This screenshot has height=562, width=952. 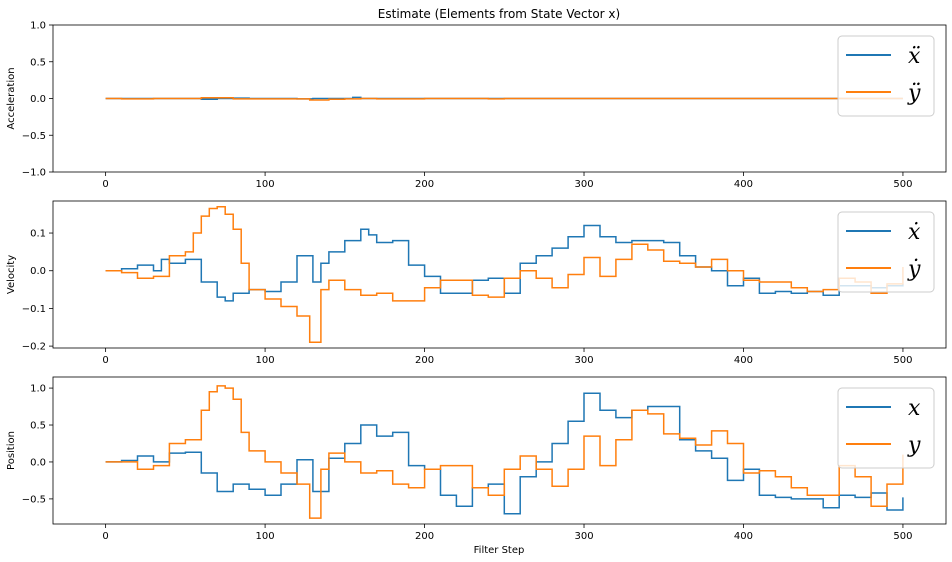 What do you see at coordinates (11, 98) in the screenshot?
I see `y-axis-label: Acceleration` at bounding box center [11, 98].